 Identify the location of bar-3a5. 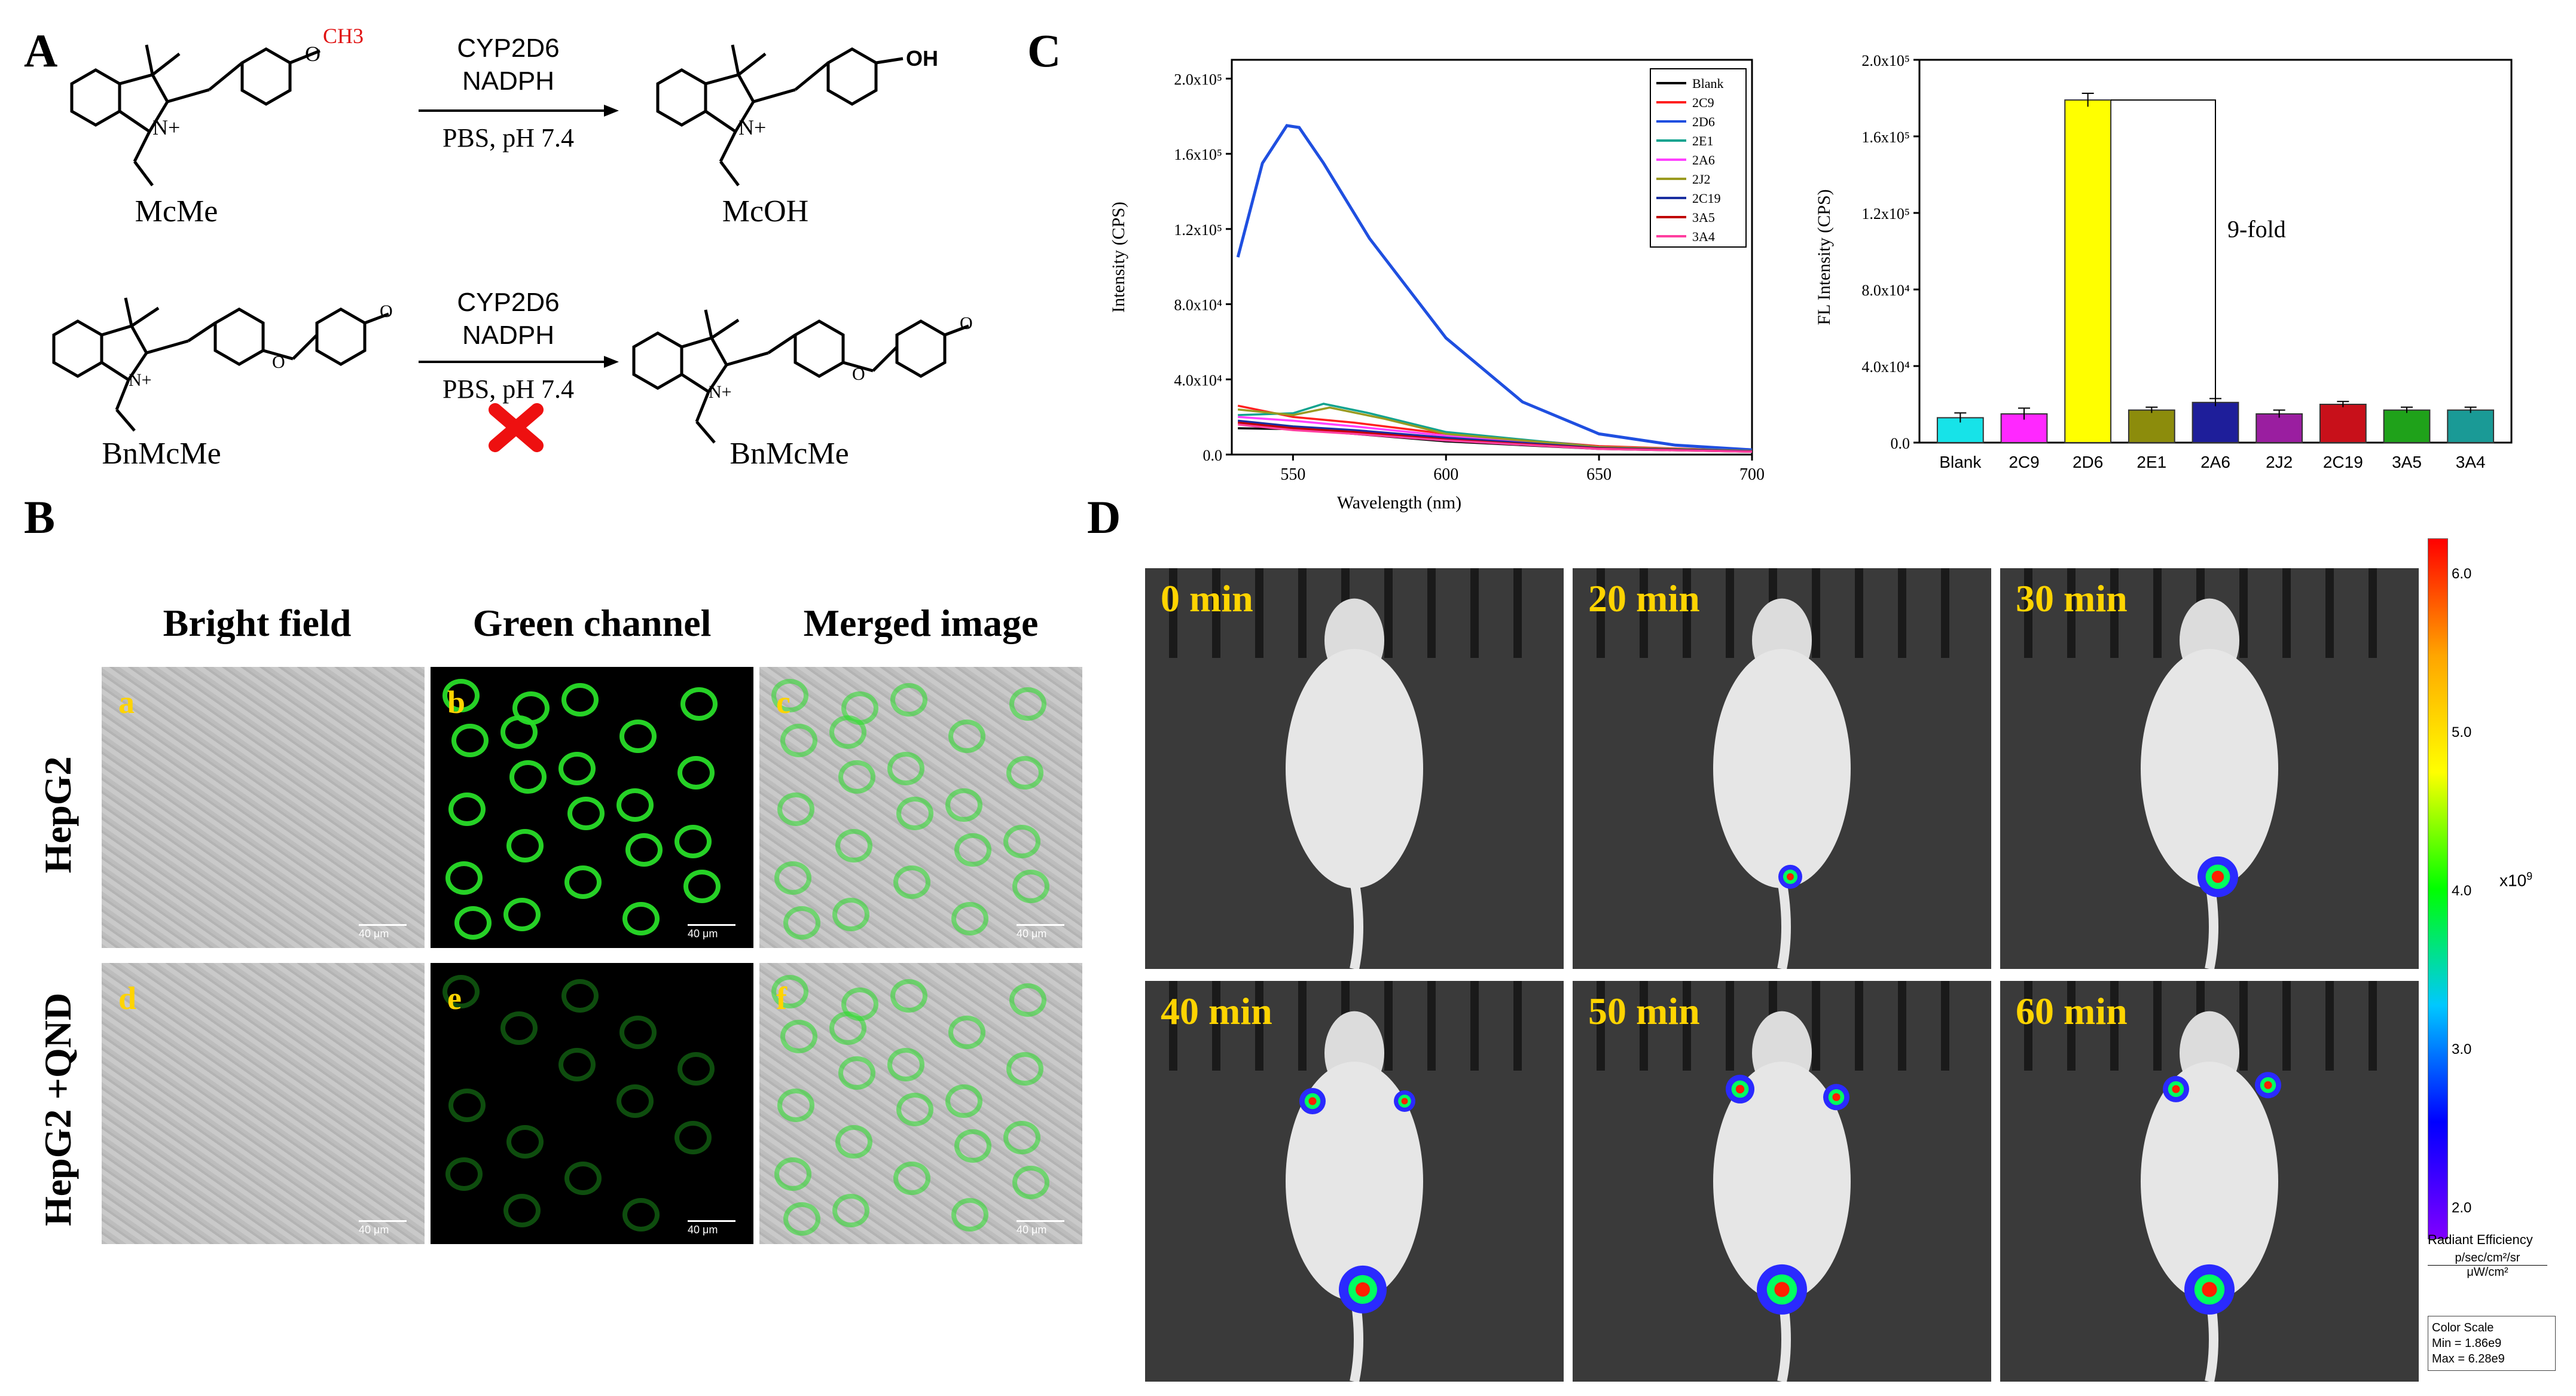
(2407, 426).